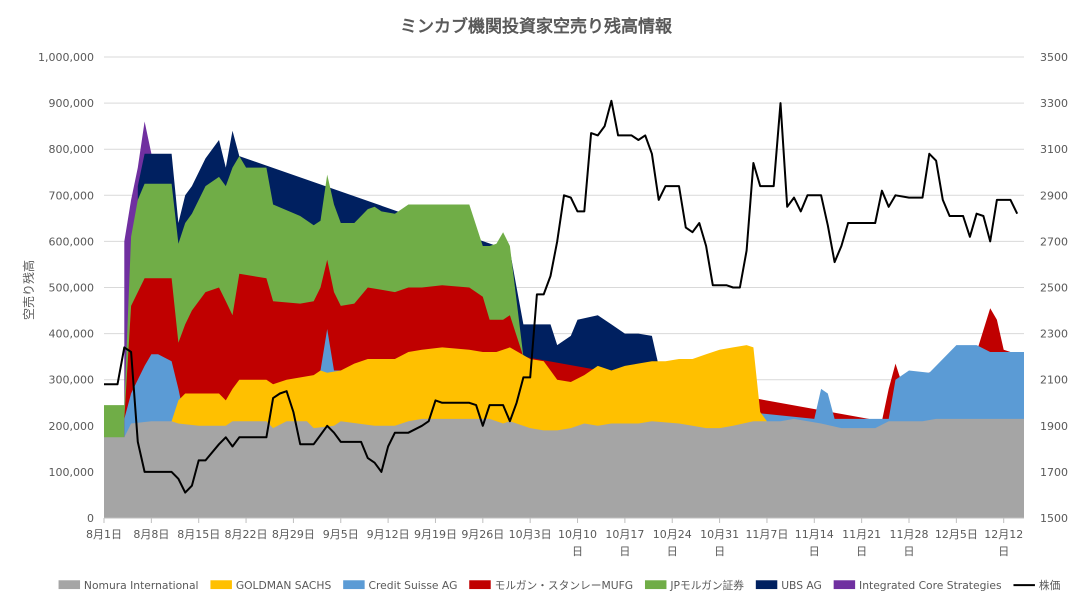 This screenshot has width=1072, height=606. I want to click on y2-tick-label: 2900, so click(1054, 195).